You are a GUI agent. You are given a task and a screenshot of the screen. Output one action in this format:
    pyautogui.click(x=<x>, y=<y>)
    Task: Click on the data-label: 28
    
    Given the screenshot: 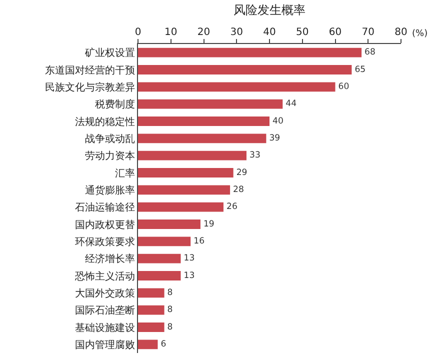 What is the action you would take?
    pyautogui.click(x=238, y=190)
    